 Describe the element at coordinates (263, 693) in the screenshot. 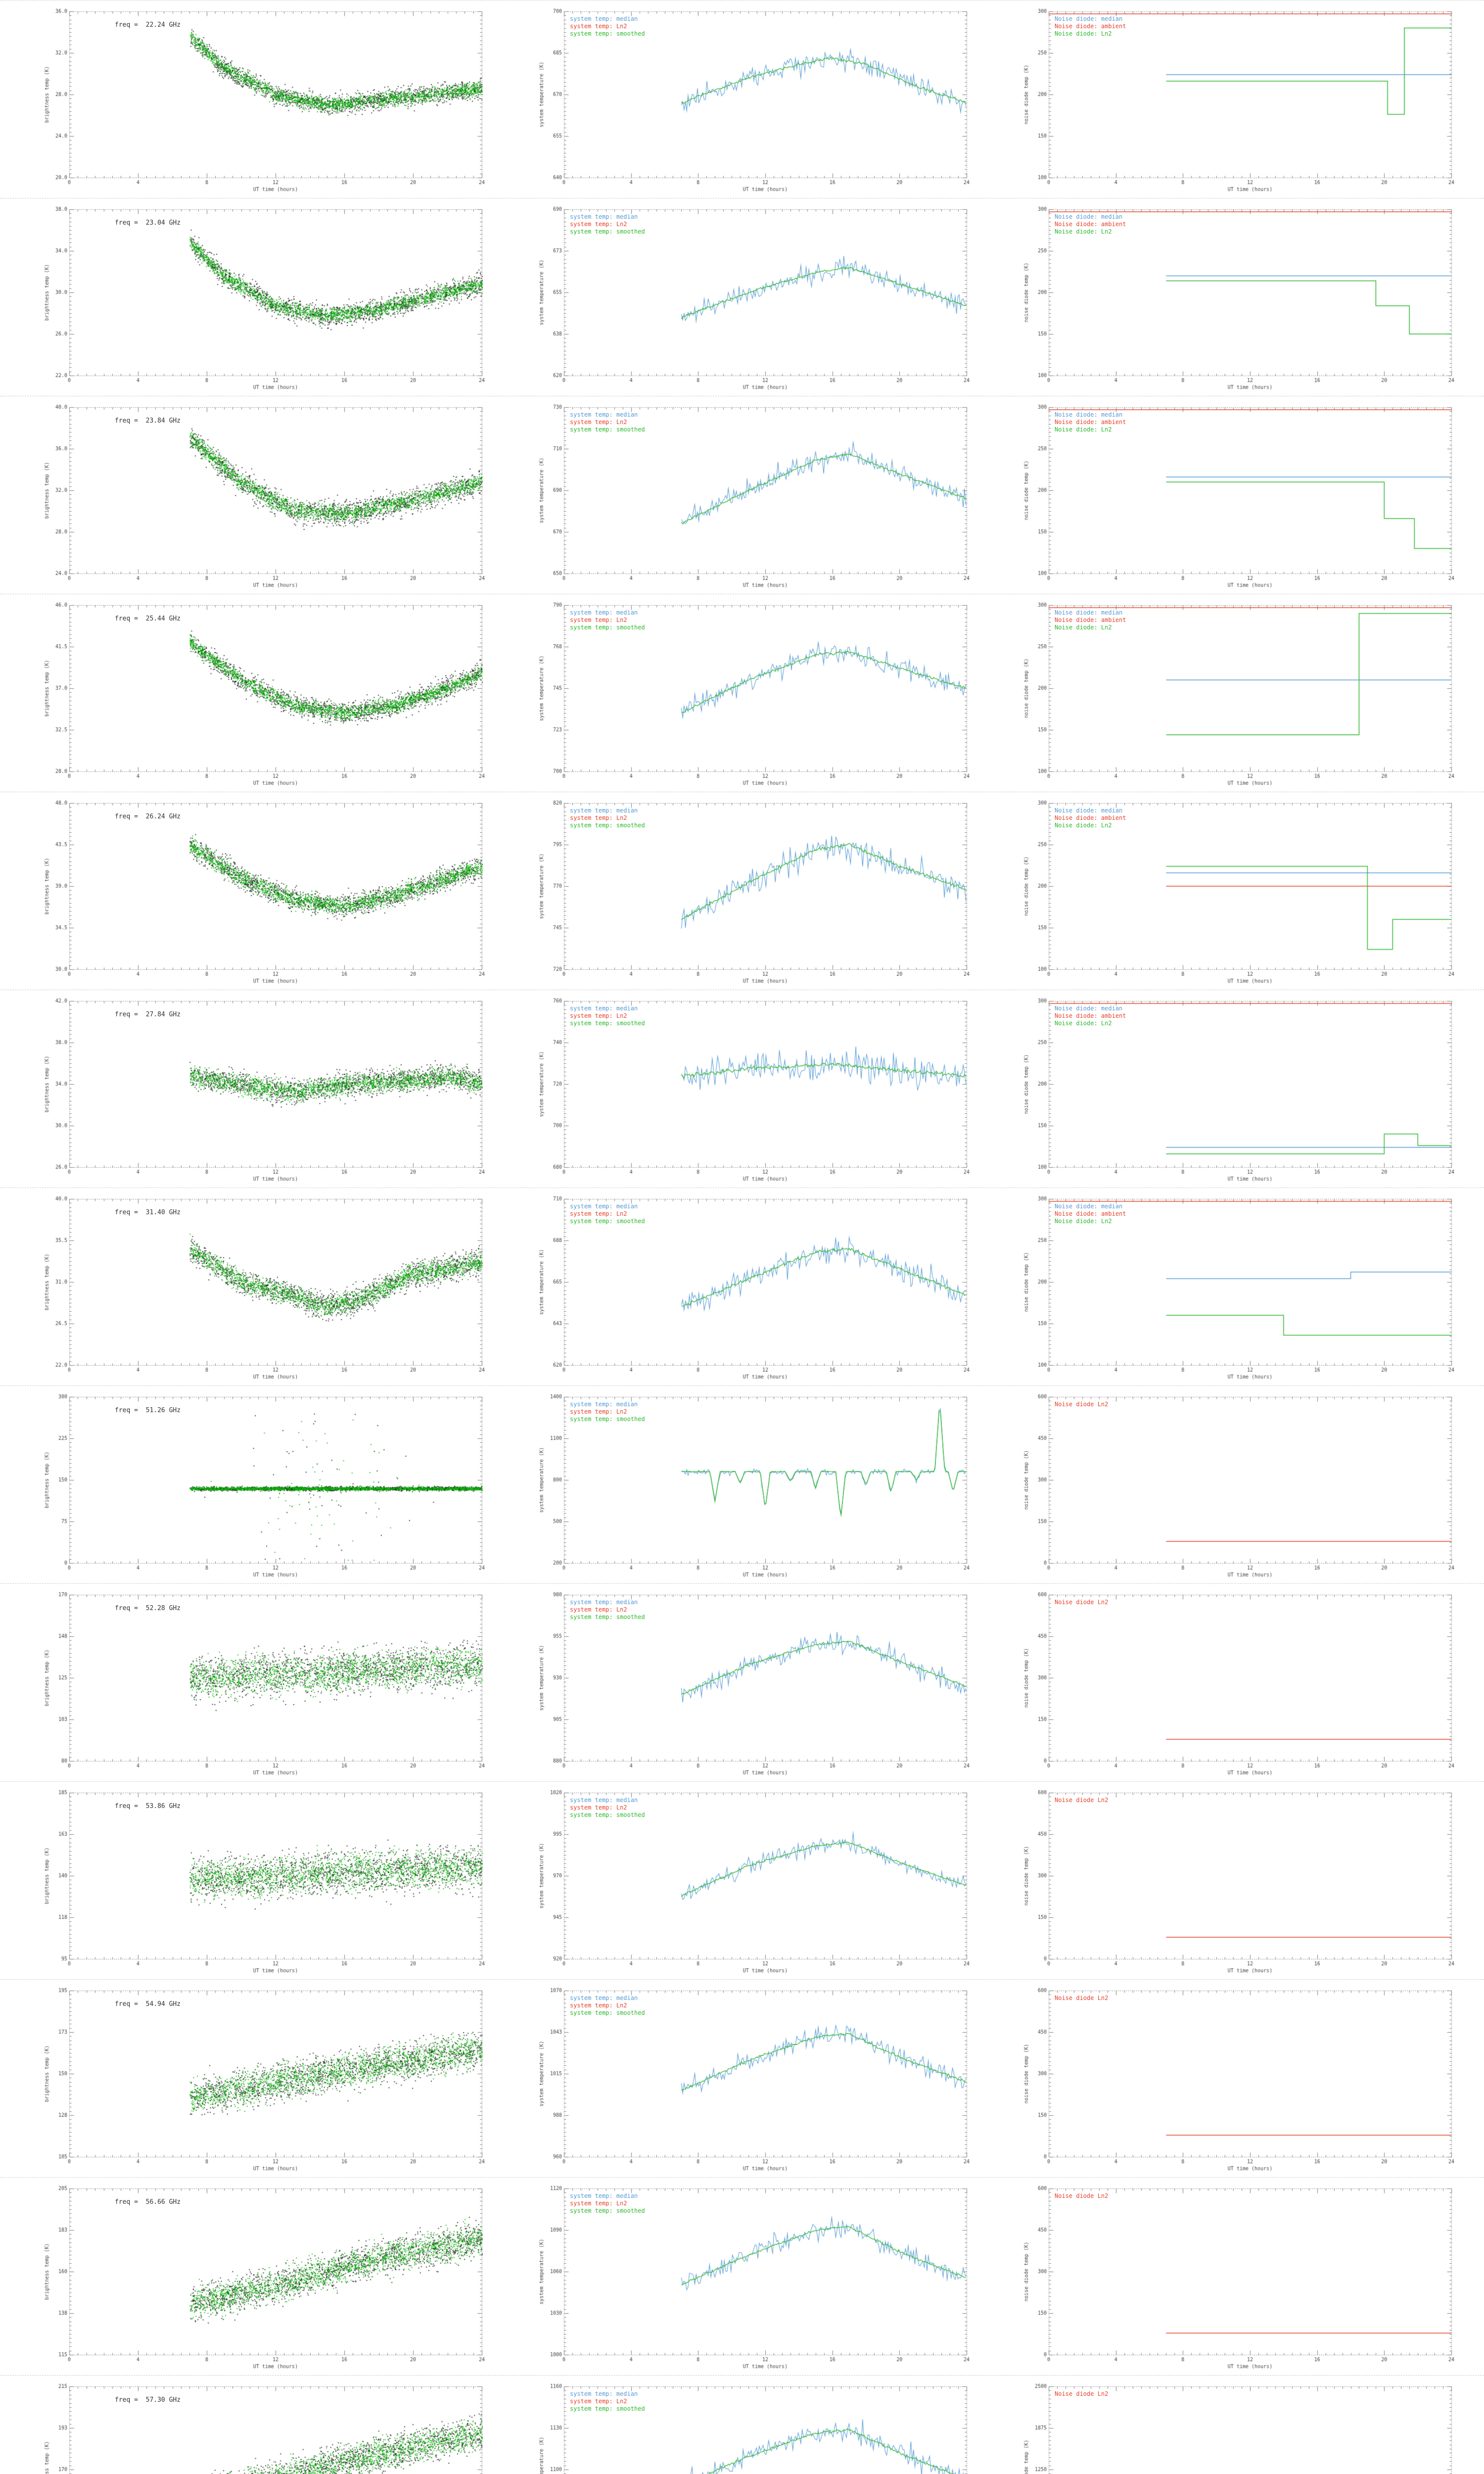

I see `skydip-panel: freq = 25.44 GHz` at that location.